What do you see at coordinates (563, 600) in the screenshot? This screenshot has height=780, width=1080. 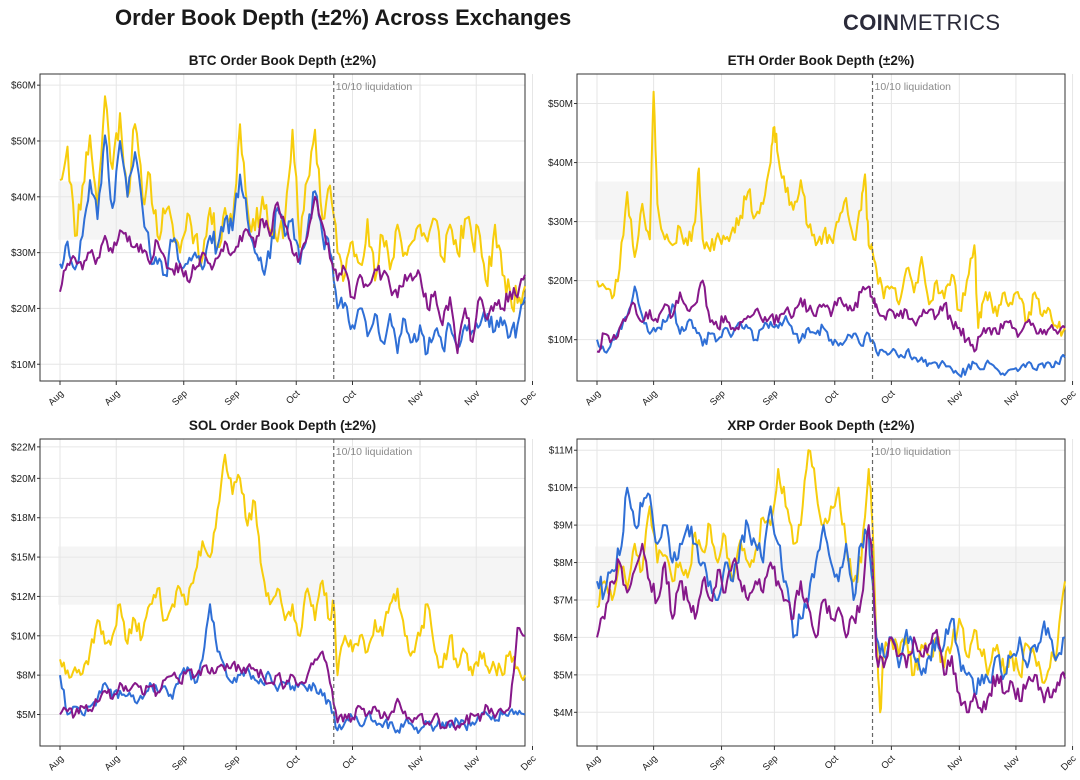 I see `y-tick-label: $7M` at bounding box center [563, 600].